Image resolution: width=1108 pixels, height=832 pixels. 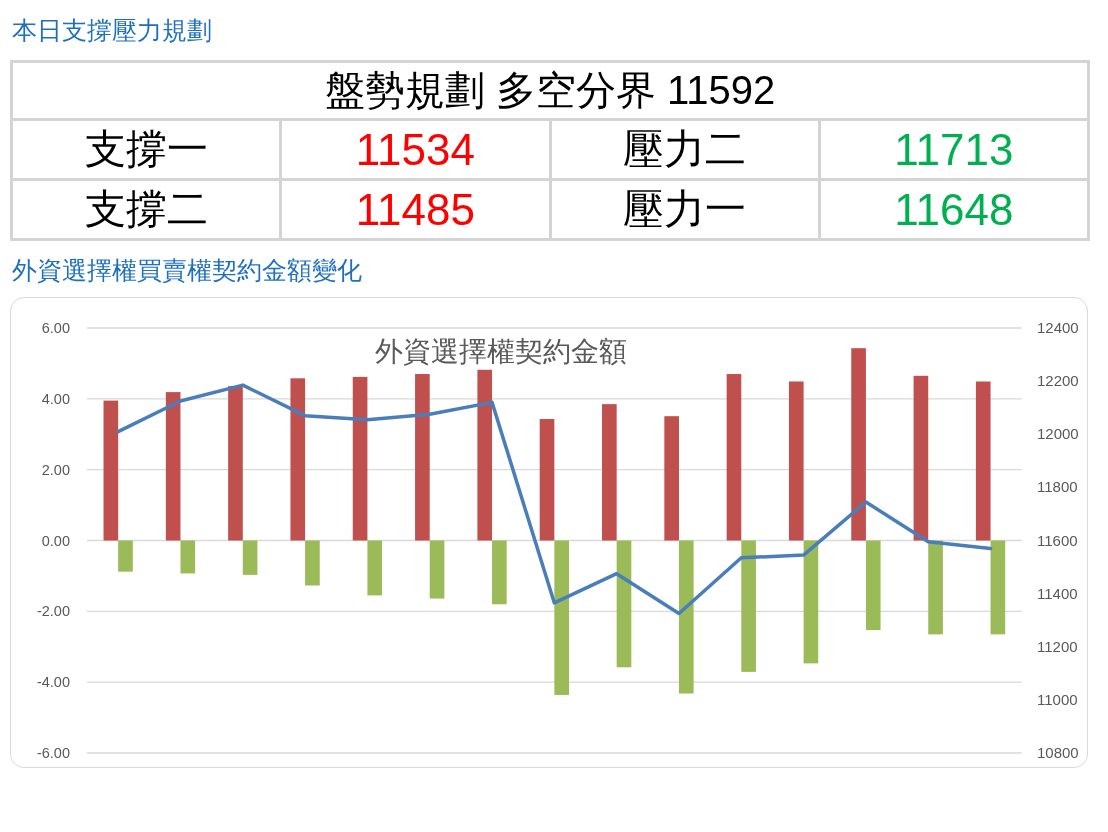 What do you see at coordinates (954, 209) in the screenshot?
I see `text: 11648` at bounding box center [954, 209].